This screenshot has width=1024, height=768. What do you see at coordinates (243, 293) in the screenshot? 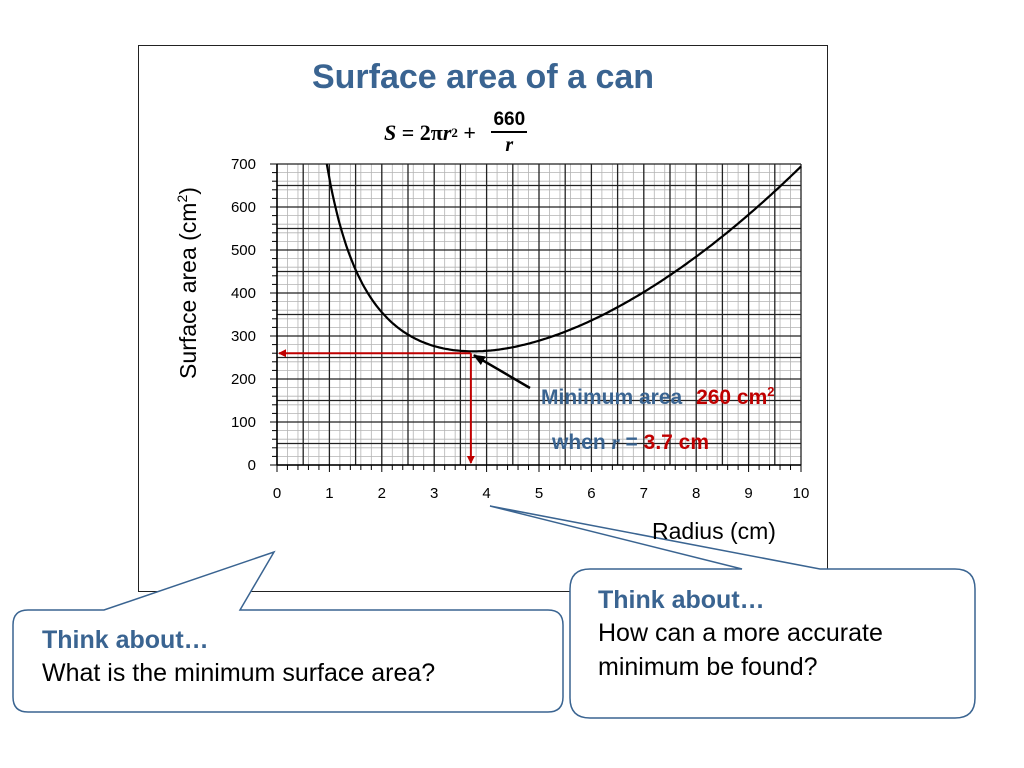
I see `y-tick-label: 400` at bounding box center [243, 293].